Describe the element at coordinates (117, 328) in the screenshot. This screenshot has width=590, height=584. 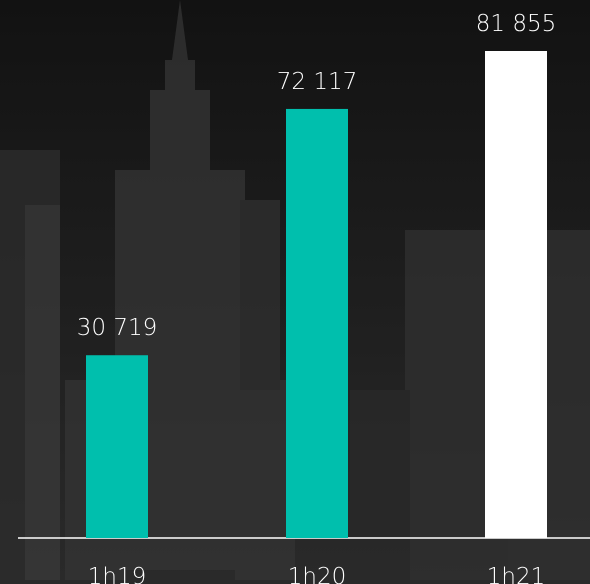
I see `value-label: 30 719` at that location.